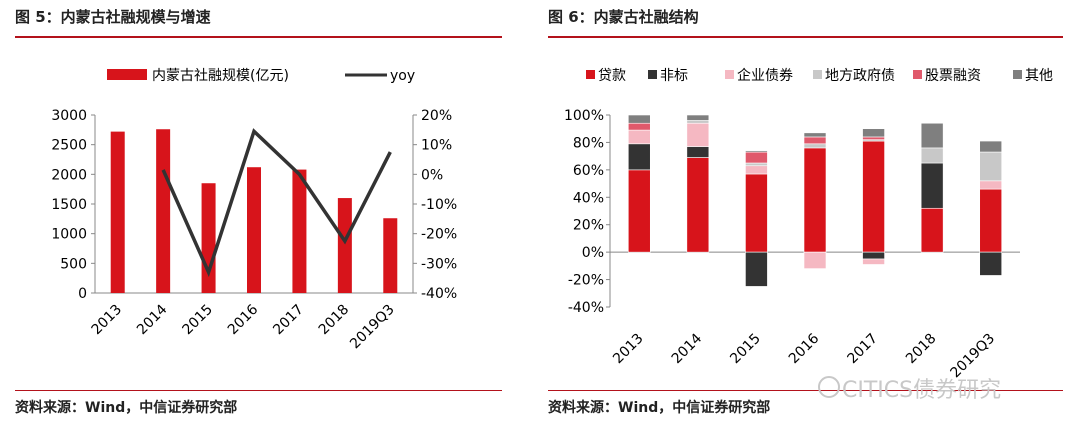 The width and height of the screenshot is (1080, 434). I want to click on legend-swatch-bars, so click(127, 74).